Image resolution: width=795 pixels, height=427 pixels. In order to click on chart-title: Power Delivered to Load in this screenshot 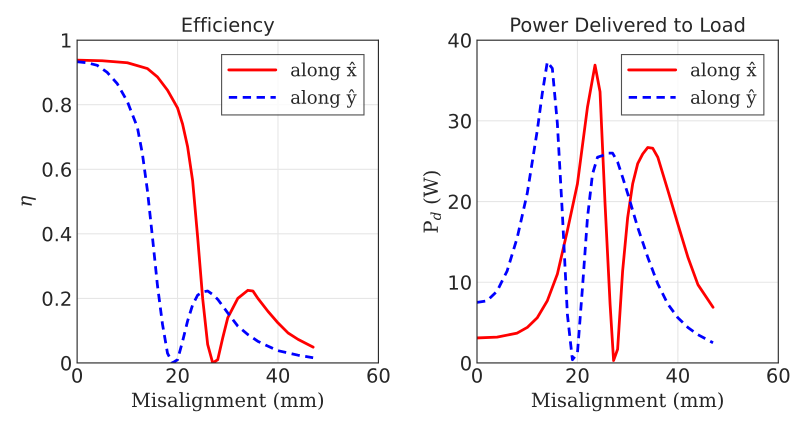, I will do `click(627, 24)`.